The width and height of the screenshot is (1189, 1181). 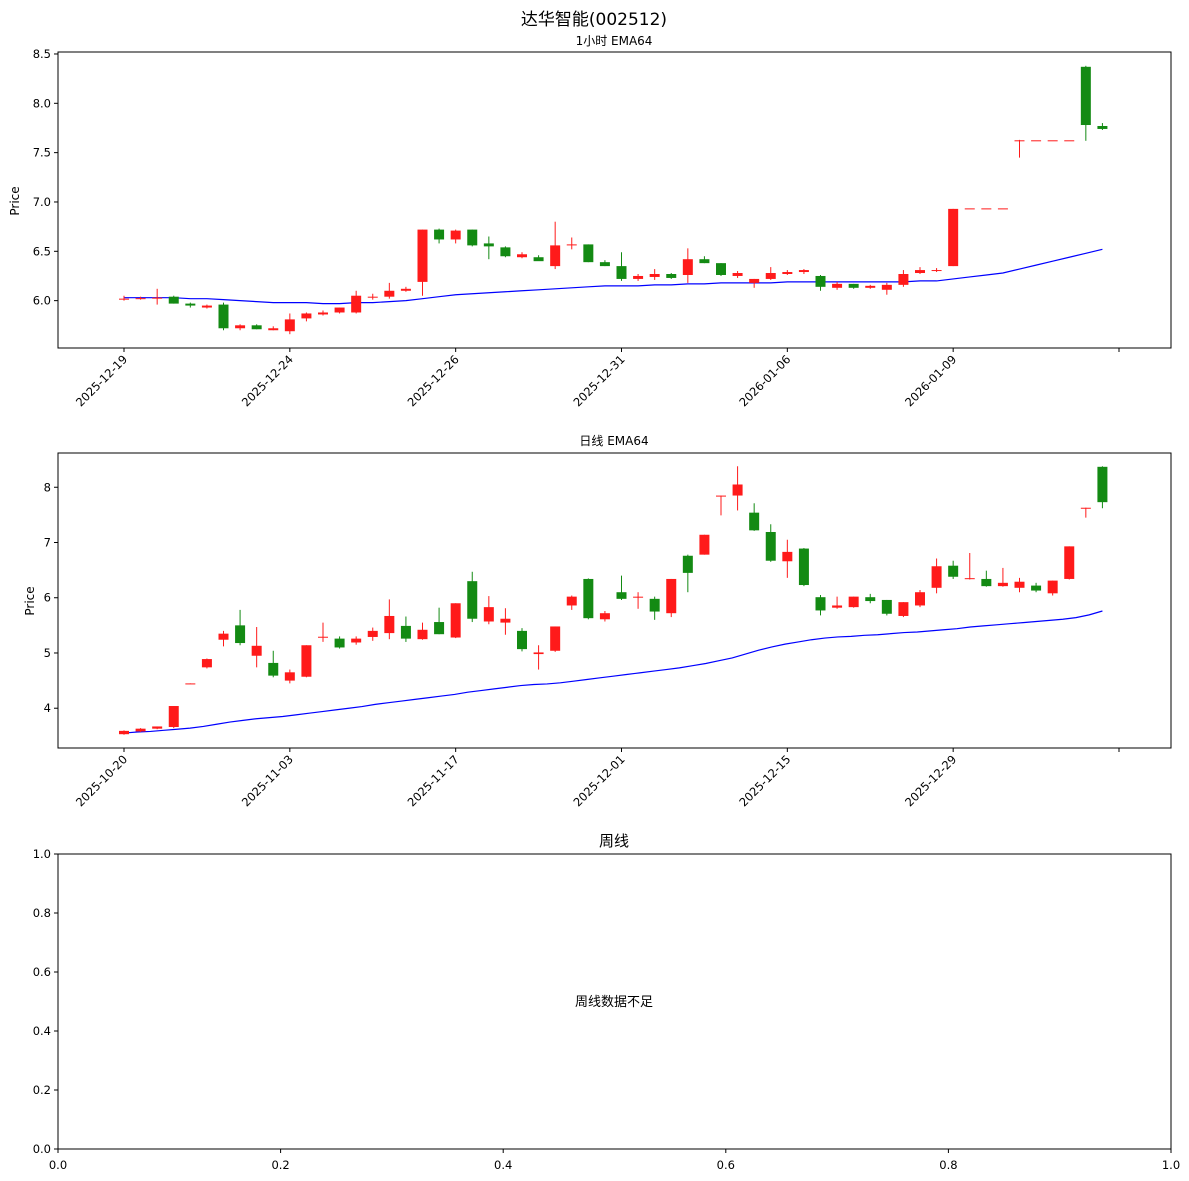 I want to click on weekly-chart-title: 周线, so click(x=614, y=841).